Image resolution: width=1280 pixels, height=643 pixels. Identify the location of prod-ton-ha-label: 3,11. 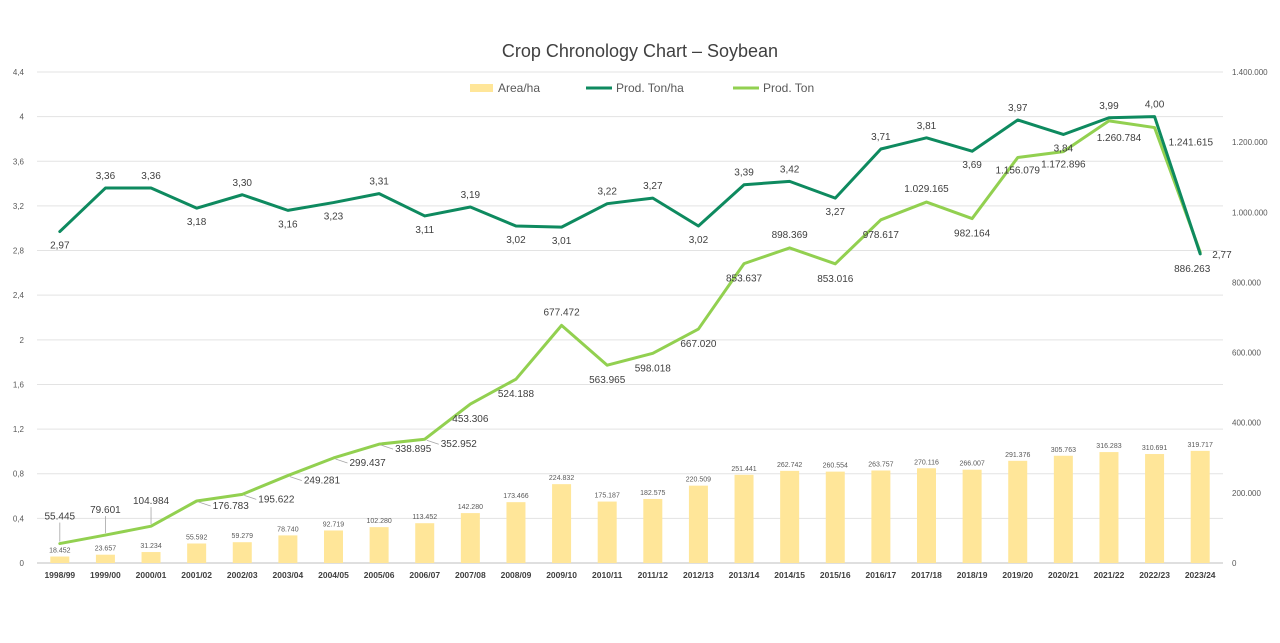
(424, 230).